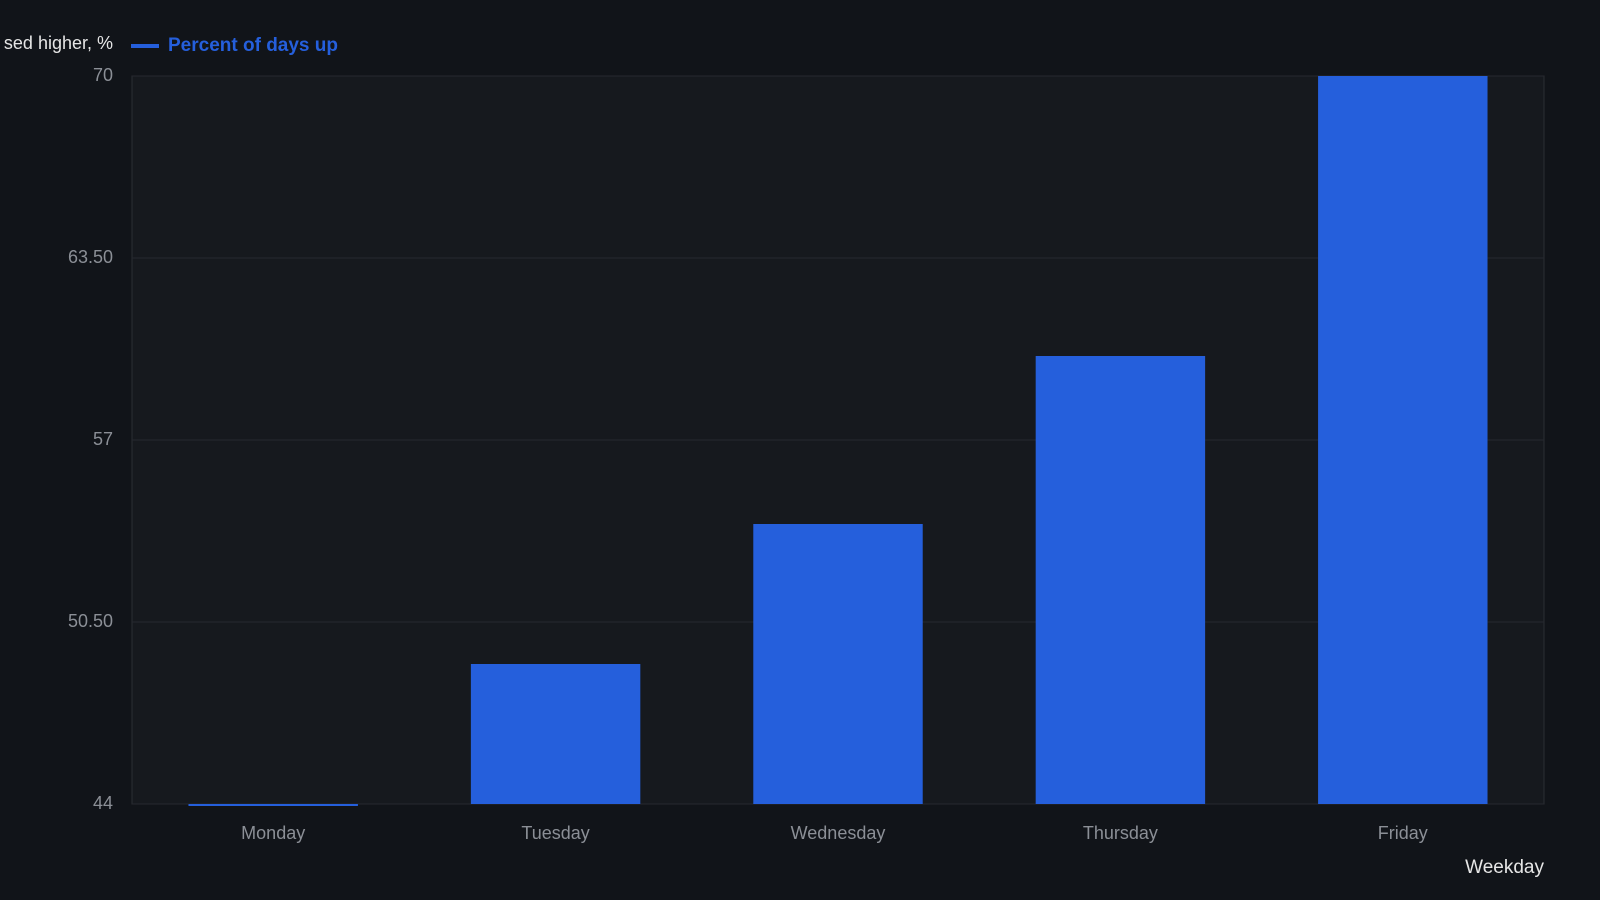 This screenshot has width=1600, height=900. What do you see at coordinates (1504, 867) in the screenshot?
I see `x-axis-title: Weekday` at bounding box center [1504, 867].